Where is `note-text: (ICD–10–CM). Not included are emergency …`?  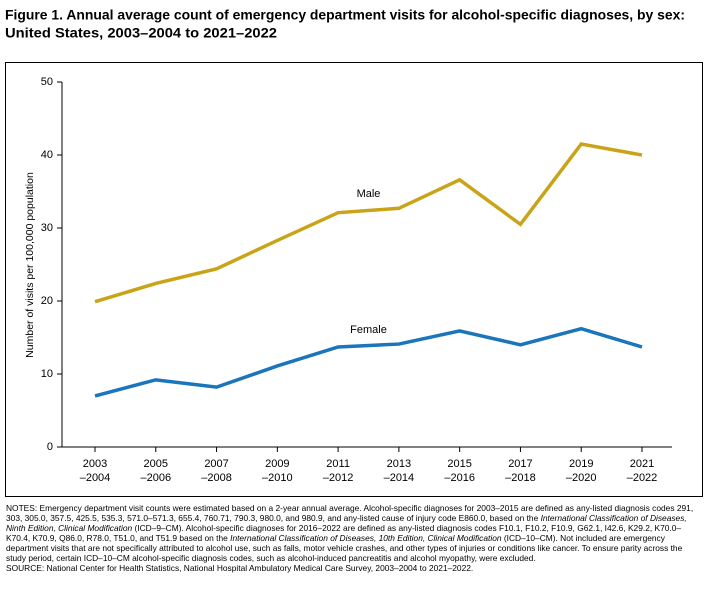
note-text: (ICD–10–CM). Not included are emergency … is located at coordinates (344, 548).